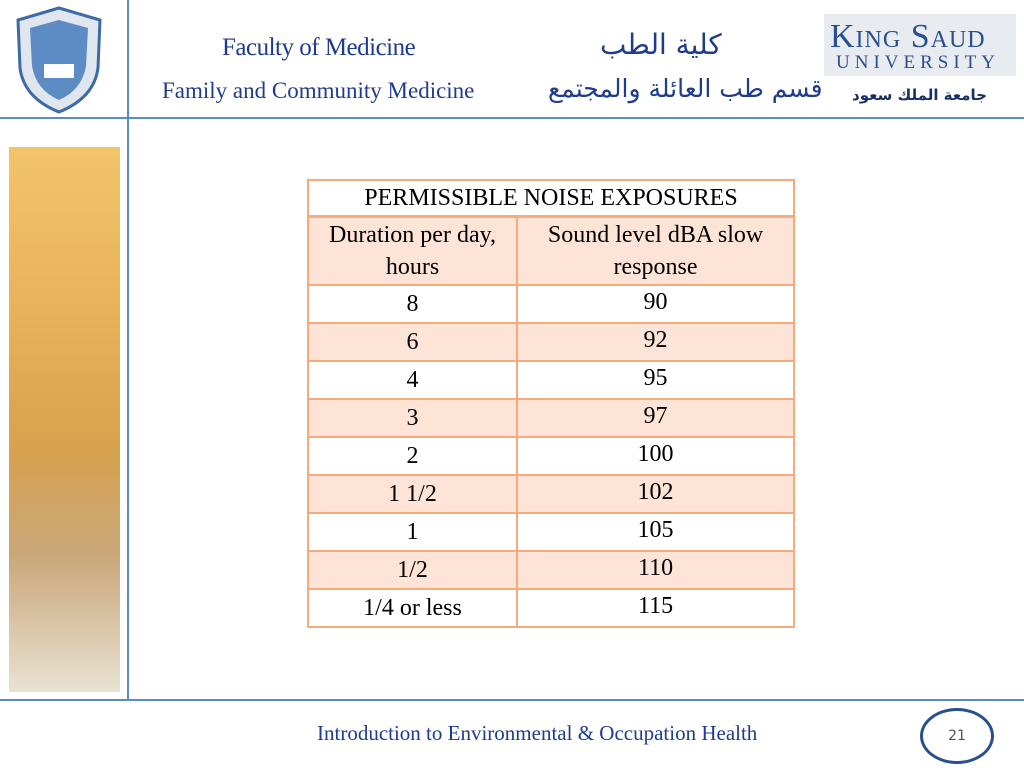 The image size is (1024, 768). I want to click on faculty-name: Faculty of Medicine, so click(319, 47).